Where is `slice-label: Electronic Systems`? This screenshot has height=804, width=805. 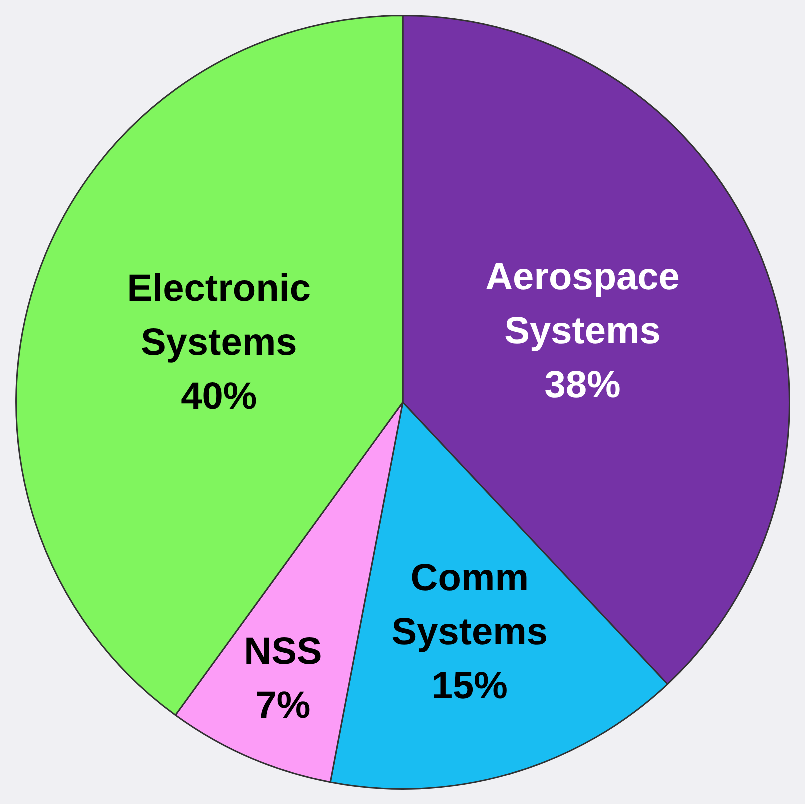
slice-label: Electronic Systems is located at coordinates (219, 316).